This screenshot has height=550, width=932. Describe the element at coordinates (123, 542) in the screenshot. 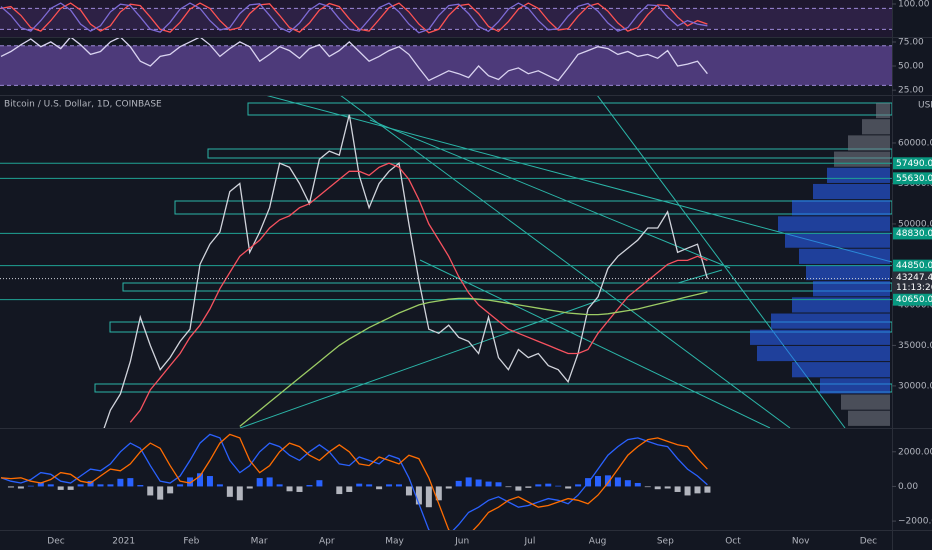

I see `x-tick-label: 2021` at that location.